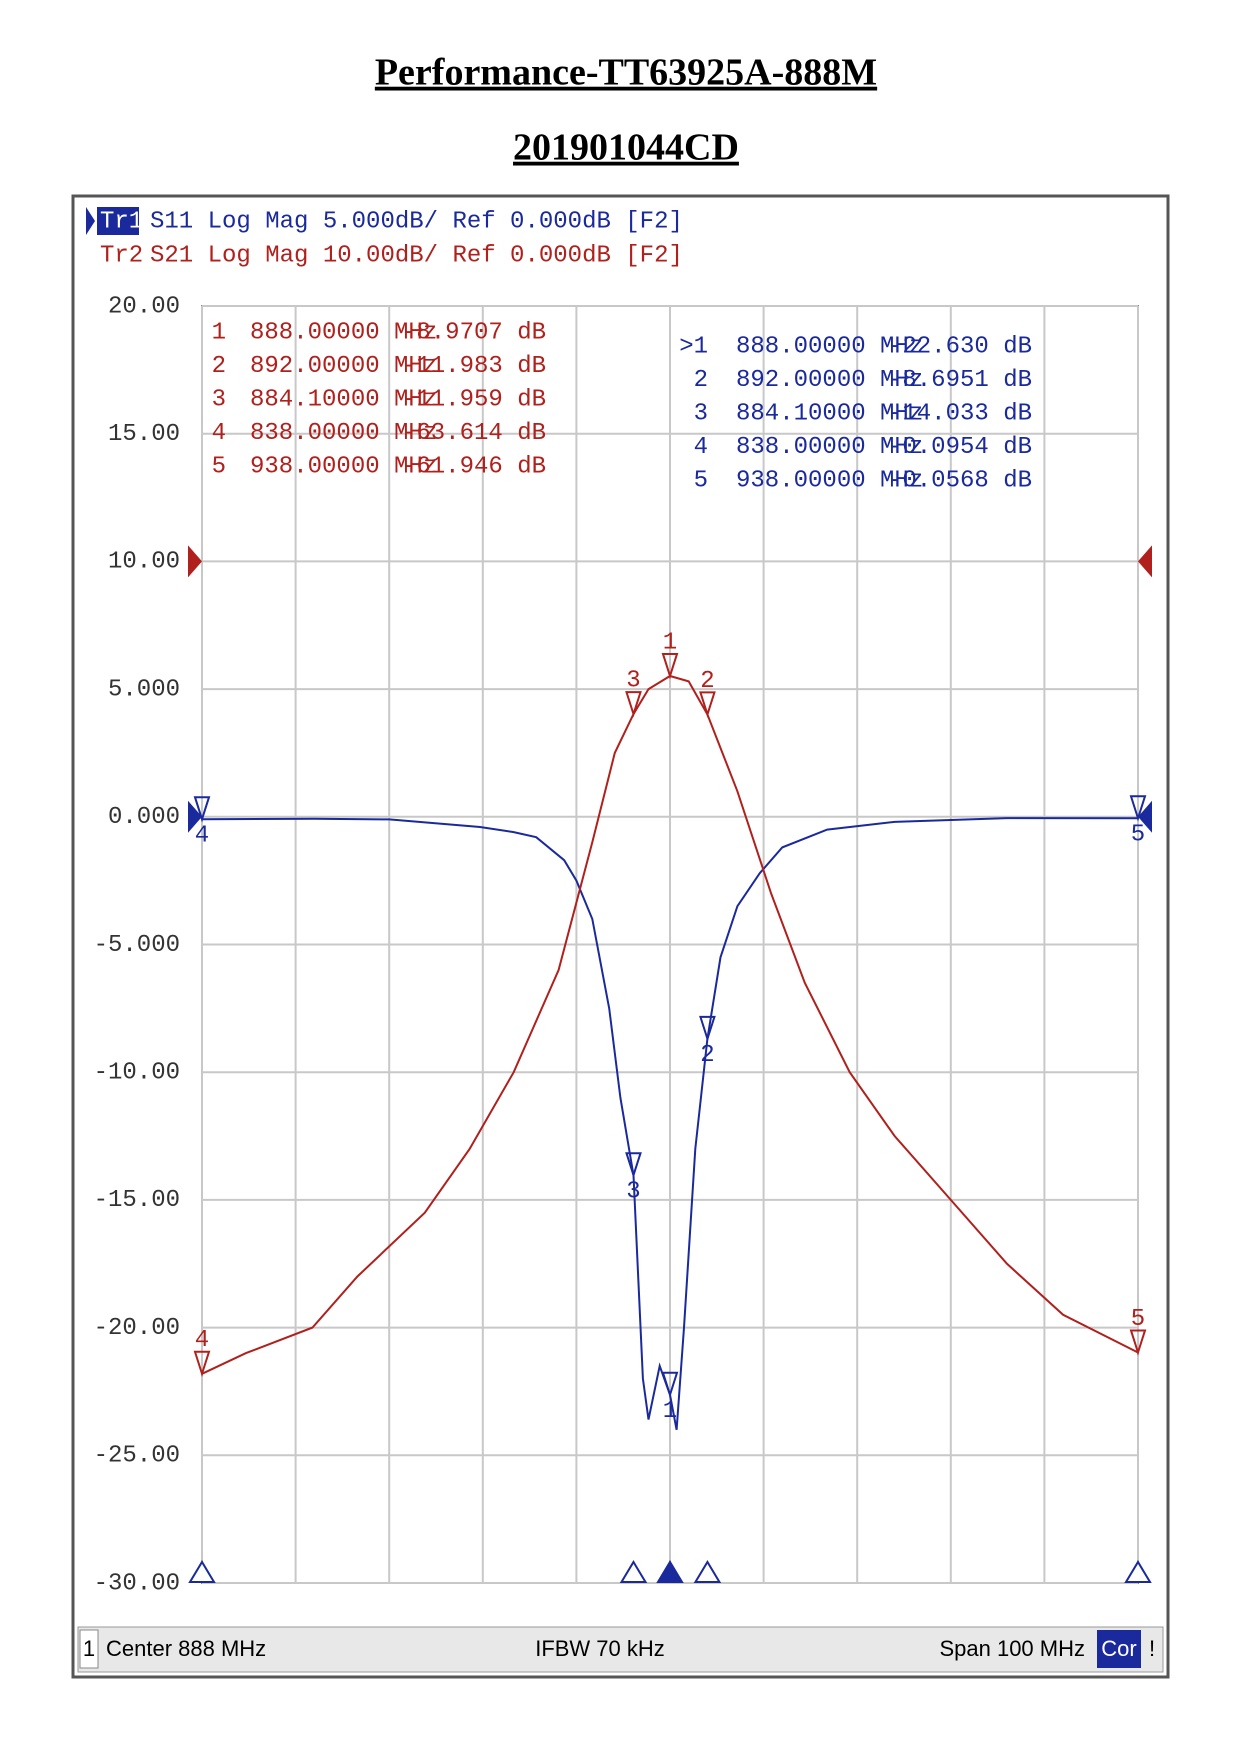 The height and width of the screenshot is (1755, 1241). What do you see at coordinates (219, 332) in the screenshot?
I see `marker-table-name: 1` at bounding box center [219, 332].